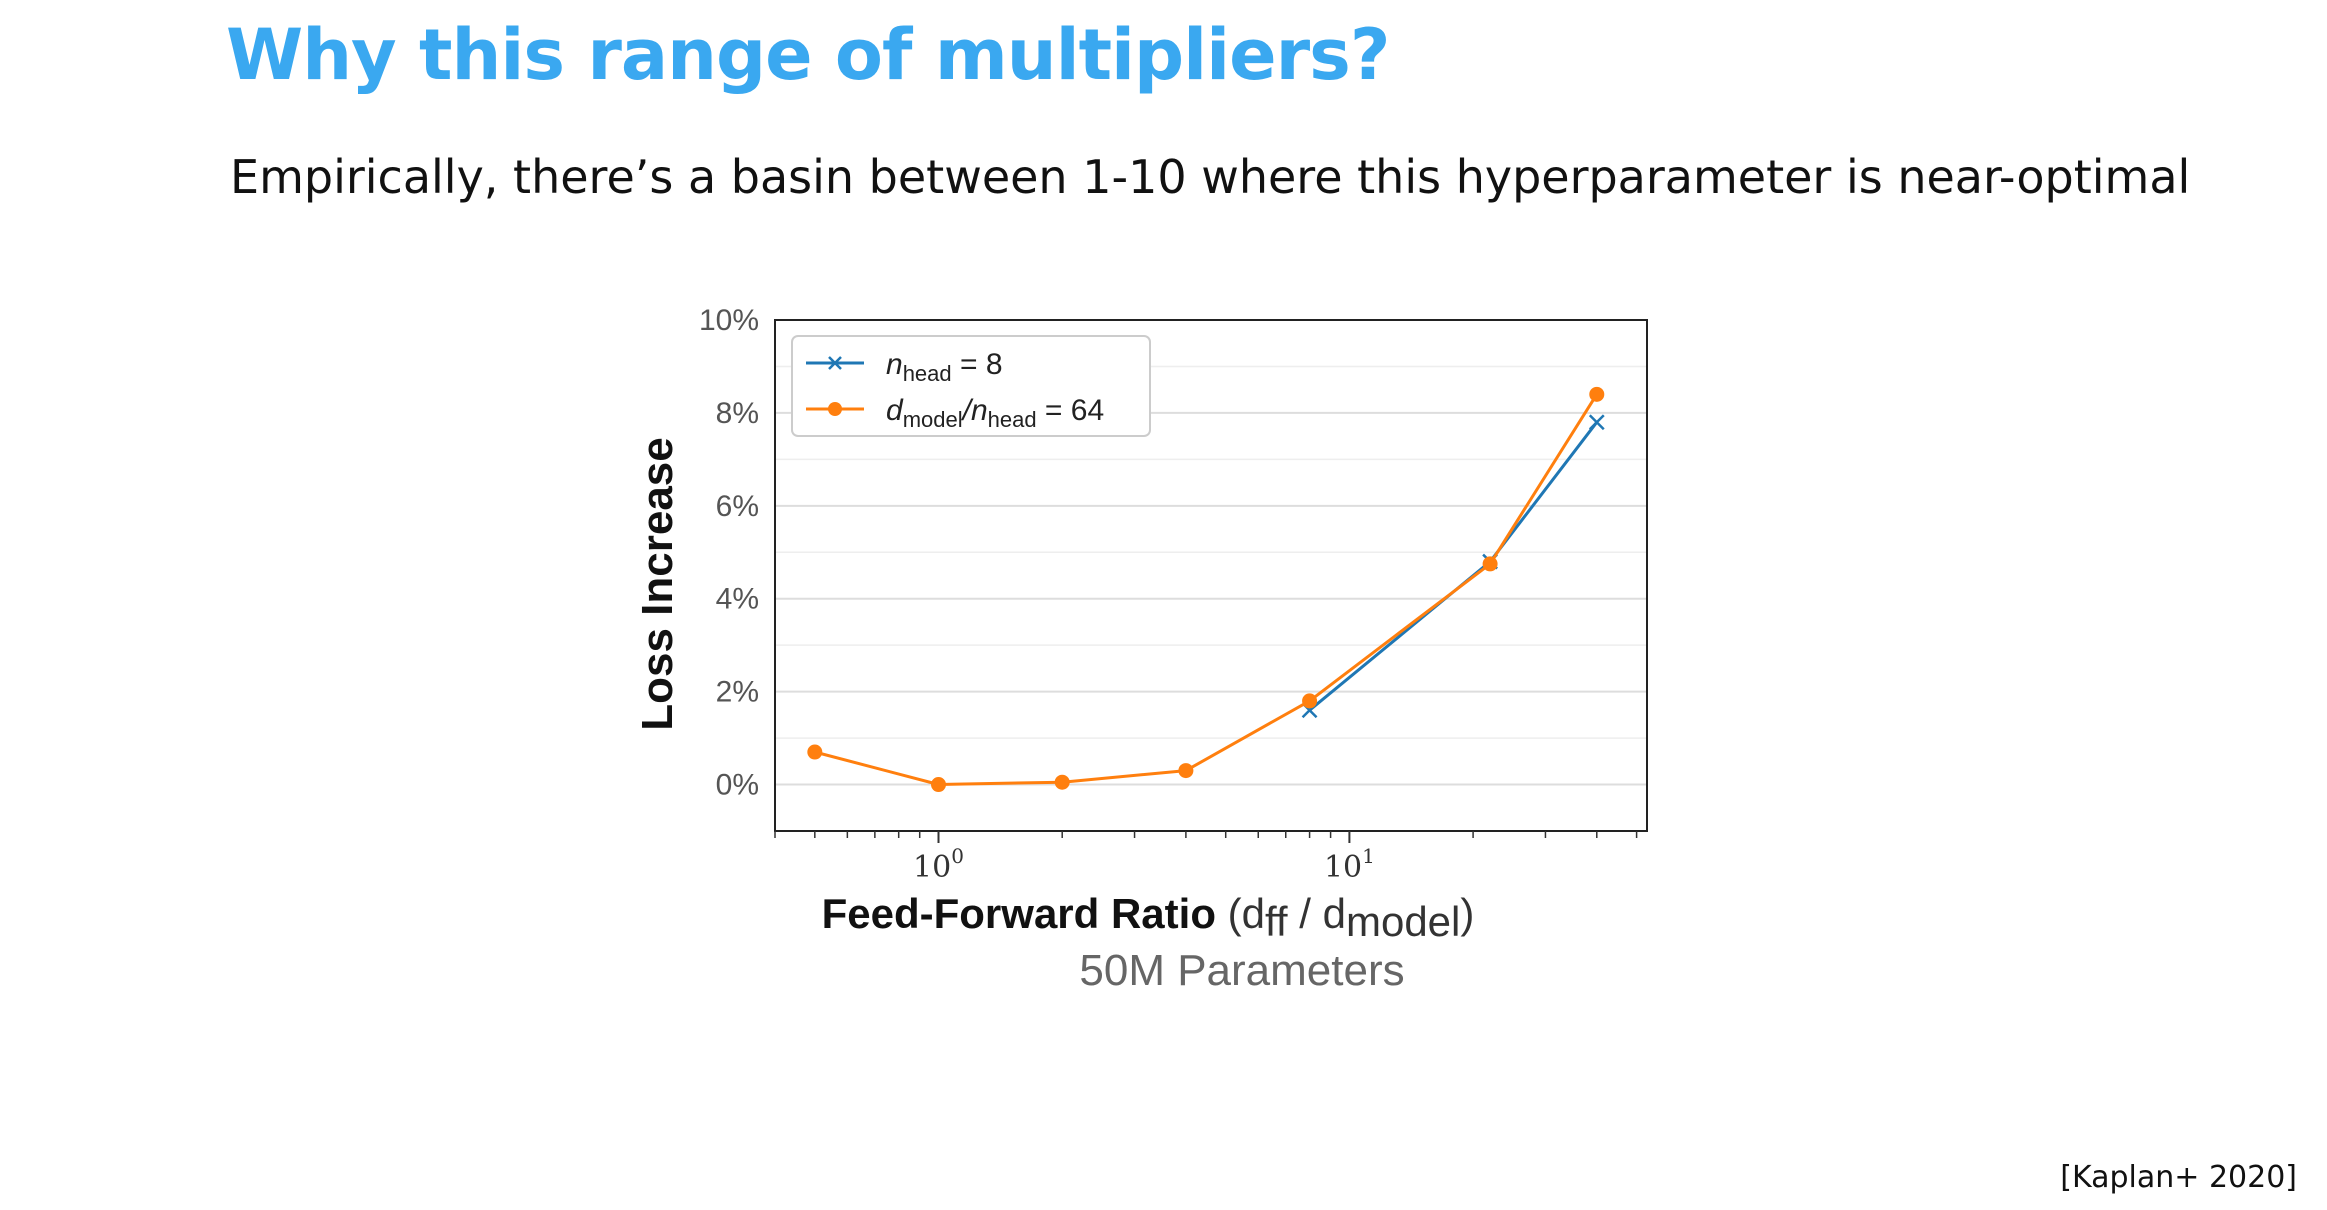  Describe the element at coordinates (729, 320) in the screenshot. I see `y-tick-label: 10%` at that location.